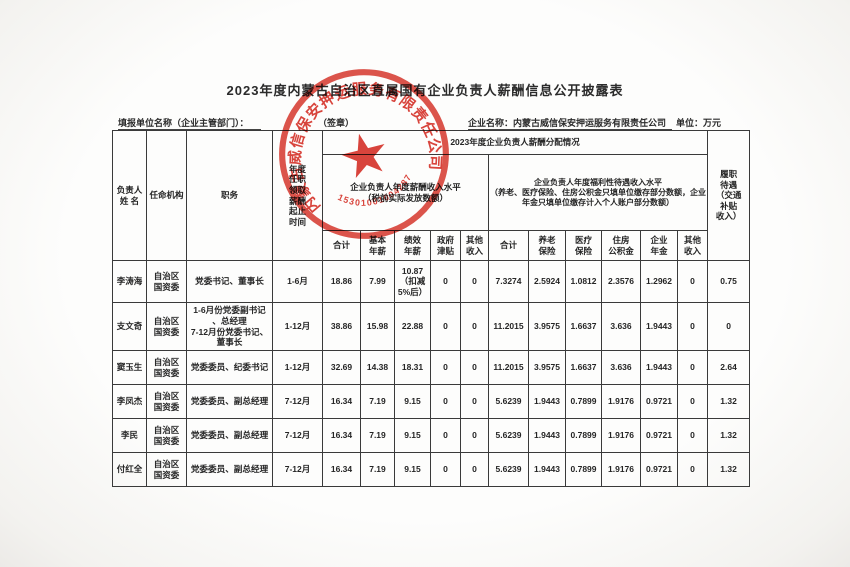 The image size is (850, 567). Describe the element at coordinates (341, 367) in the screenshot. I see `cell: 32.69` at that location.